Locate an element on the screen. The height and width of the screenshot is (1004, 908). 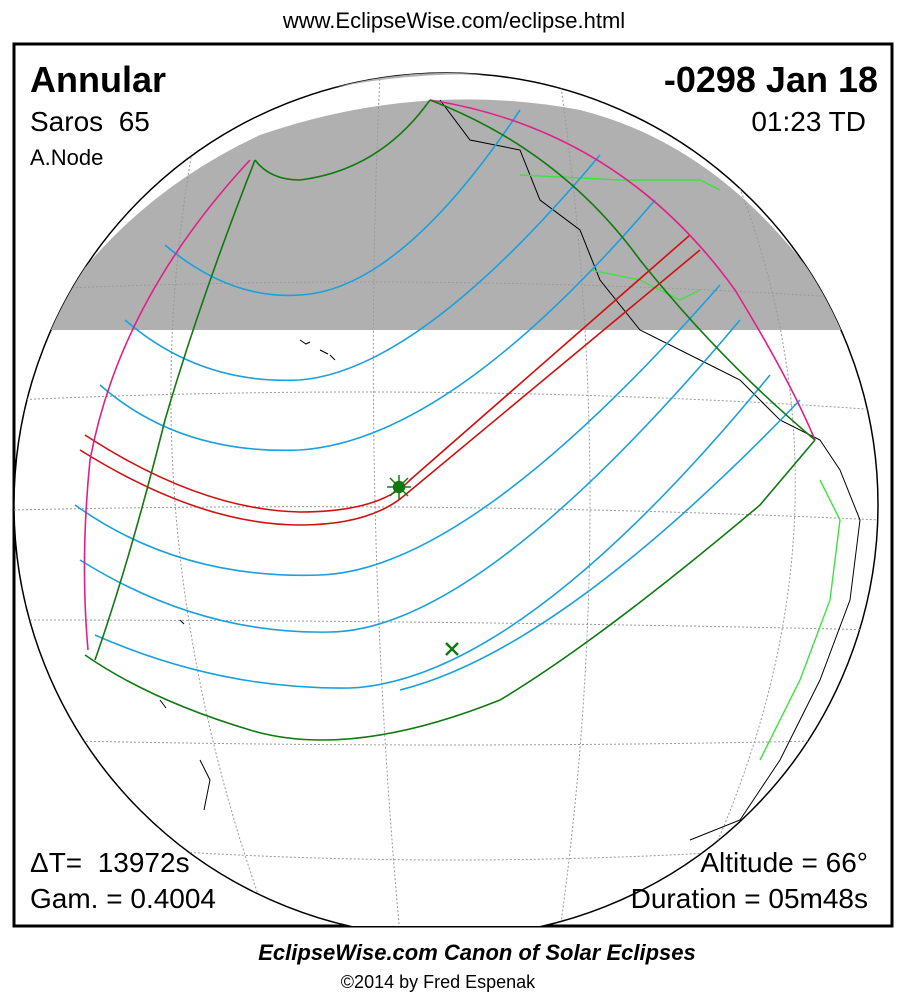
eclipse-type: Annular is located at coordinates (98, 79).